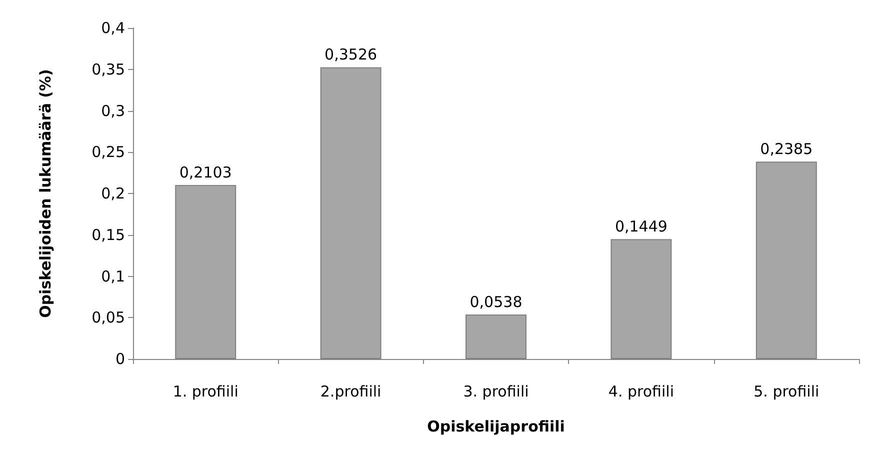  Describe the element at coordinates (641, 227) in the screenshot. I see `data-label: 0,1449` at that location.